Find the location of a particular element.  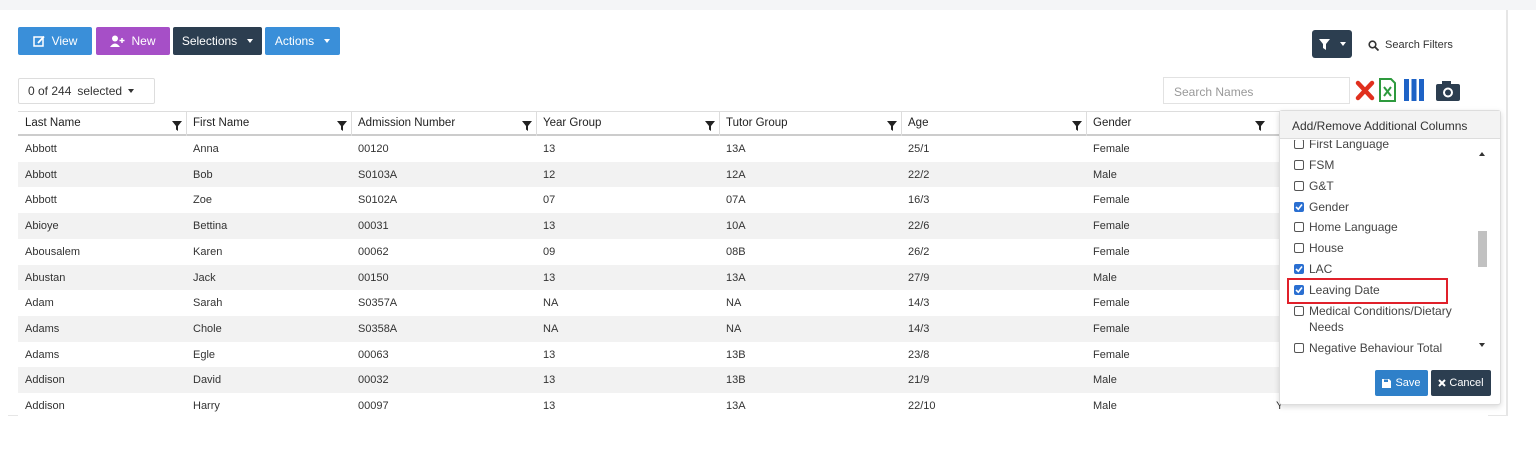

table-cell: 13B is located at coordinates (736, 380).